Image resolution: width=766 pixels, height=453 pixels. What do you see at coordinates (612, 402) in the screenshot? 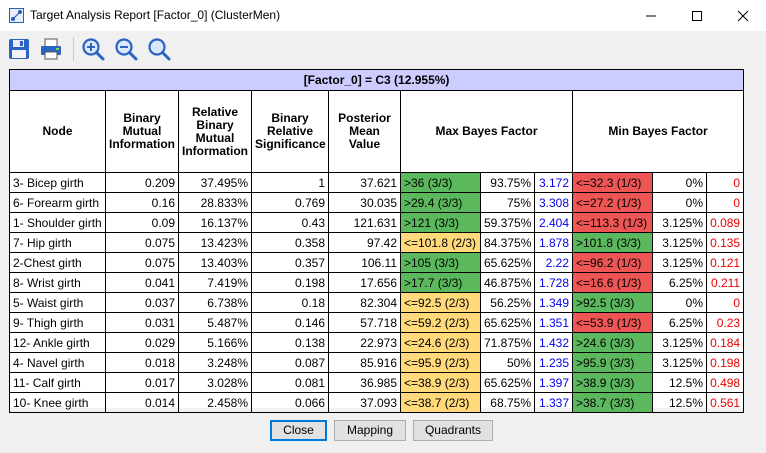
I see `cell-min-text: >38.7 (3/3)` at bounding box center [612, 402].